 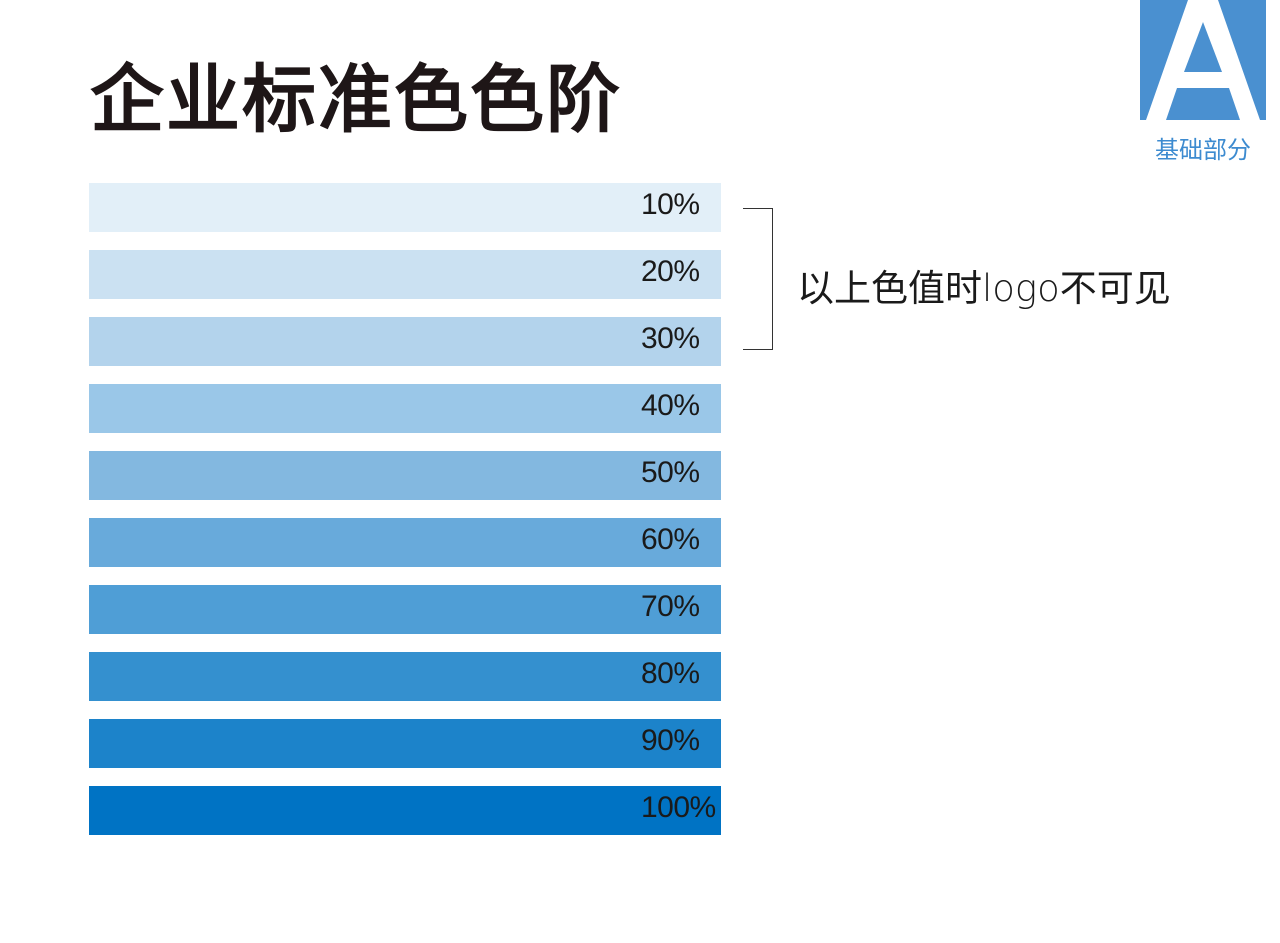 I want to click on letter-a-icon, so click(x=1203, y=60).